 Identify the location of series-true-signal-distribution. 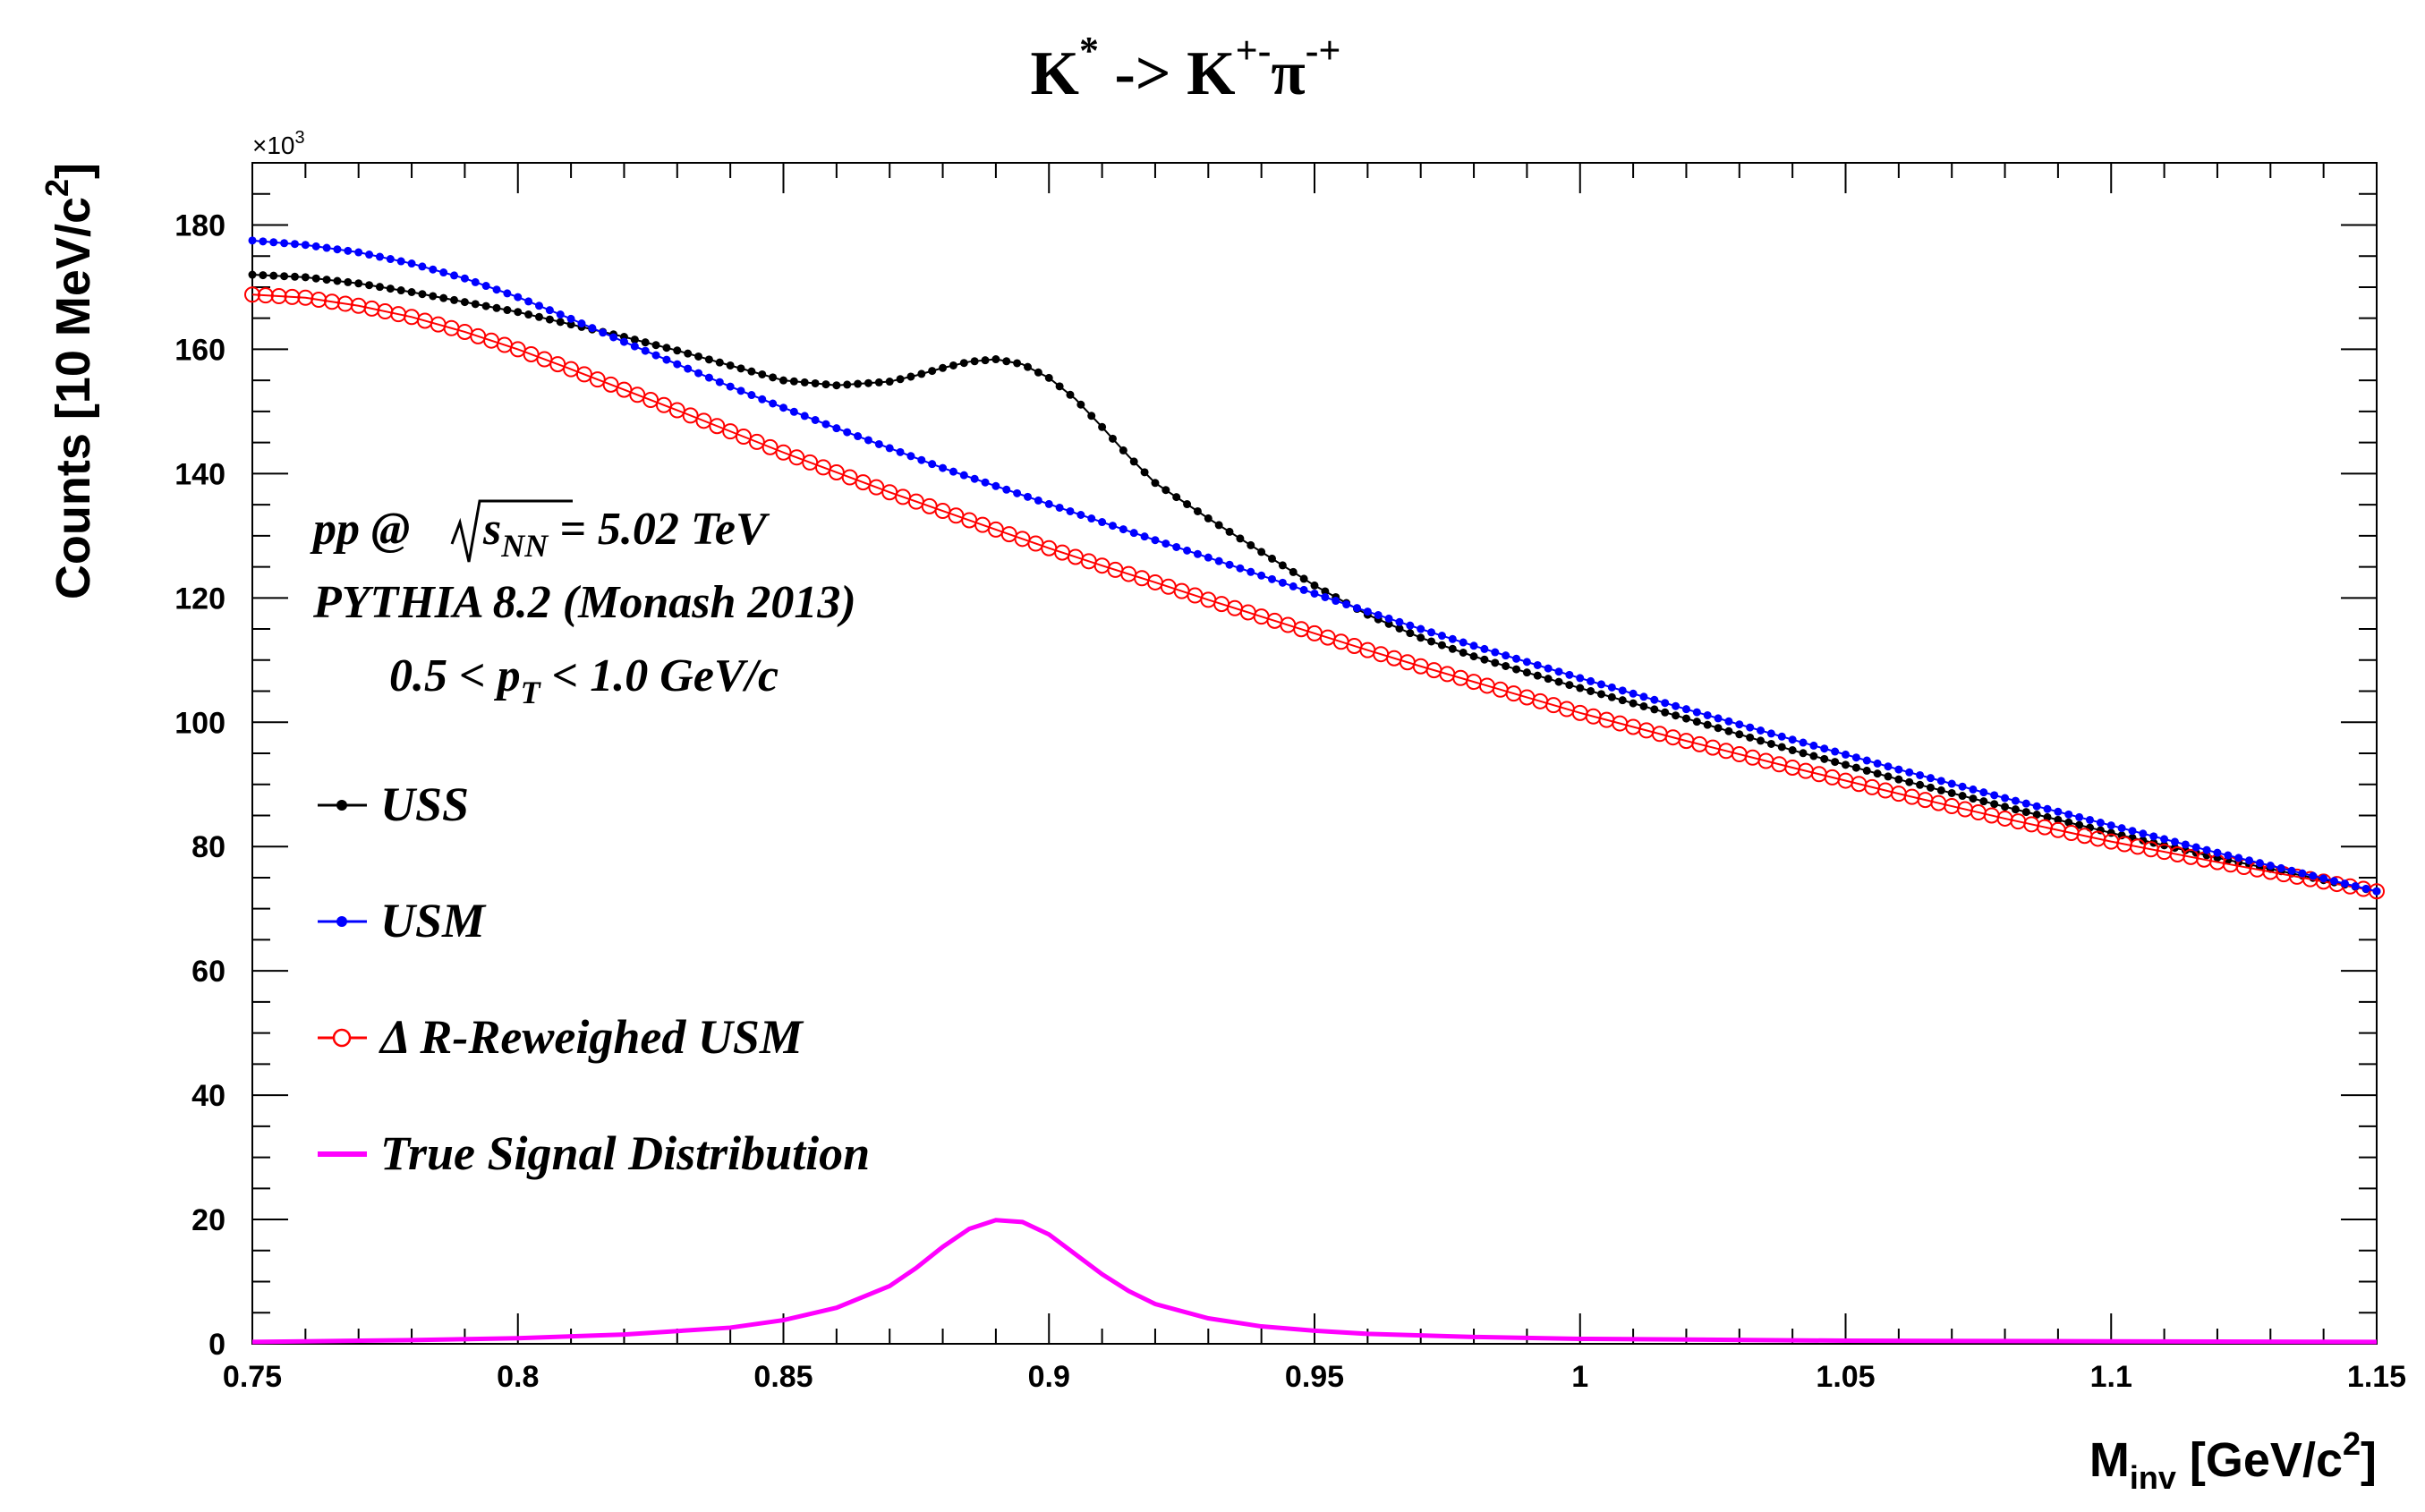
(1314, 1281).